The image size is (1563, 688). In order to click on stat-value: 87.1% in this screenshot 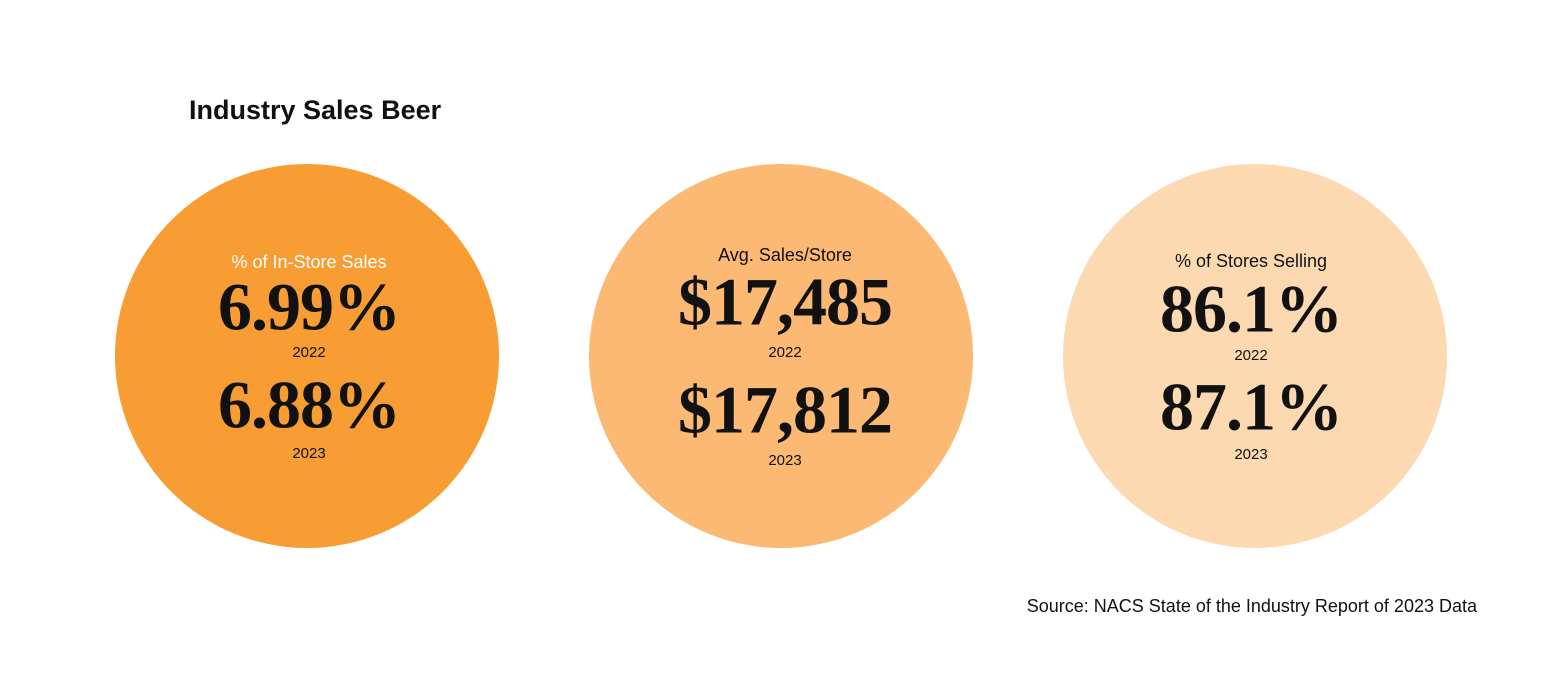, I will do `click(1251, 407)`.